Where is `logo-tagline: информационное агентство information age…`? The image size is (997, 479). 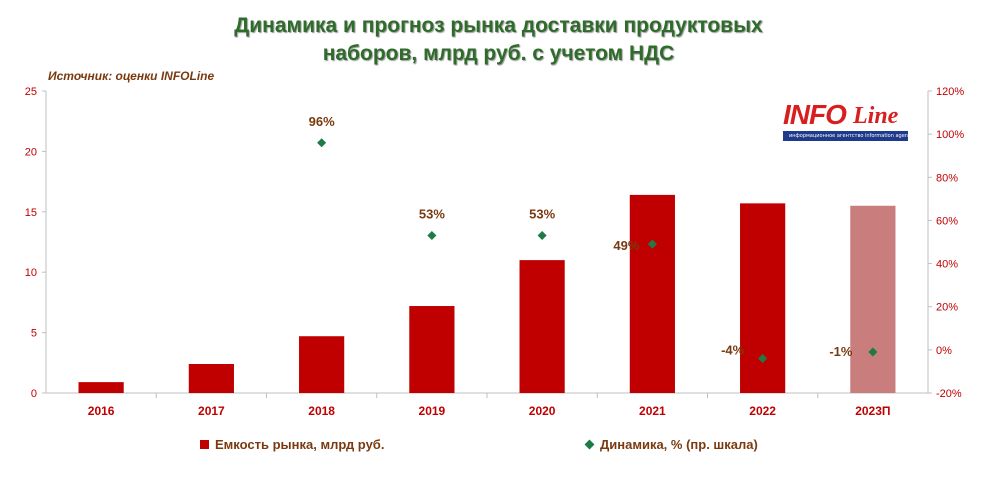
logo-tagline: информационное агентство information age… is located at coordinates (851, 136).